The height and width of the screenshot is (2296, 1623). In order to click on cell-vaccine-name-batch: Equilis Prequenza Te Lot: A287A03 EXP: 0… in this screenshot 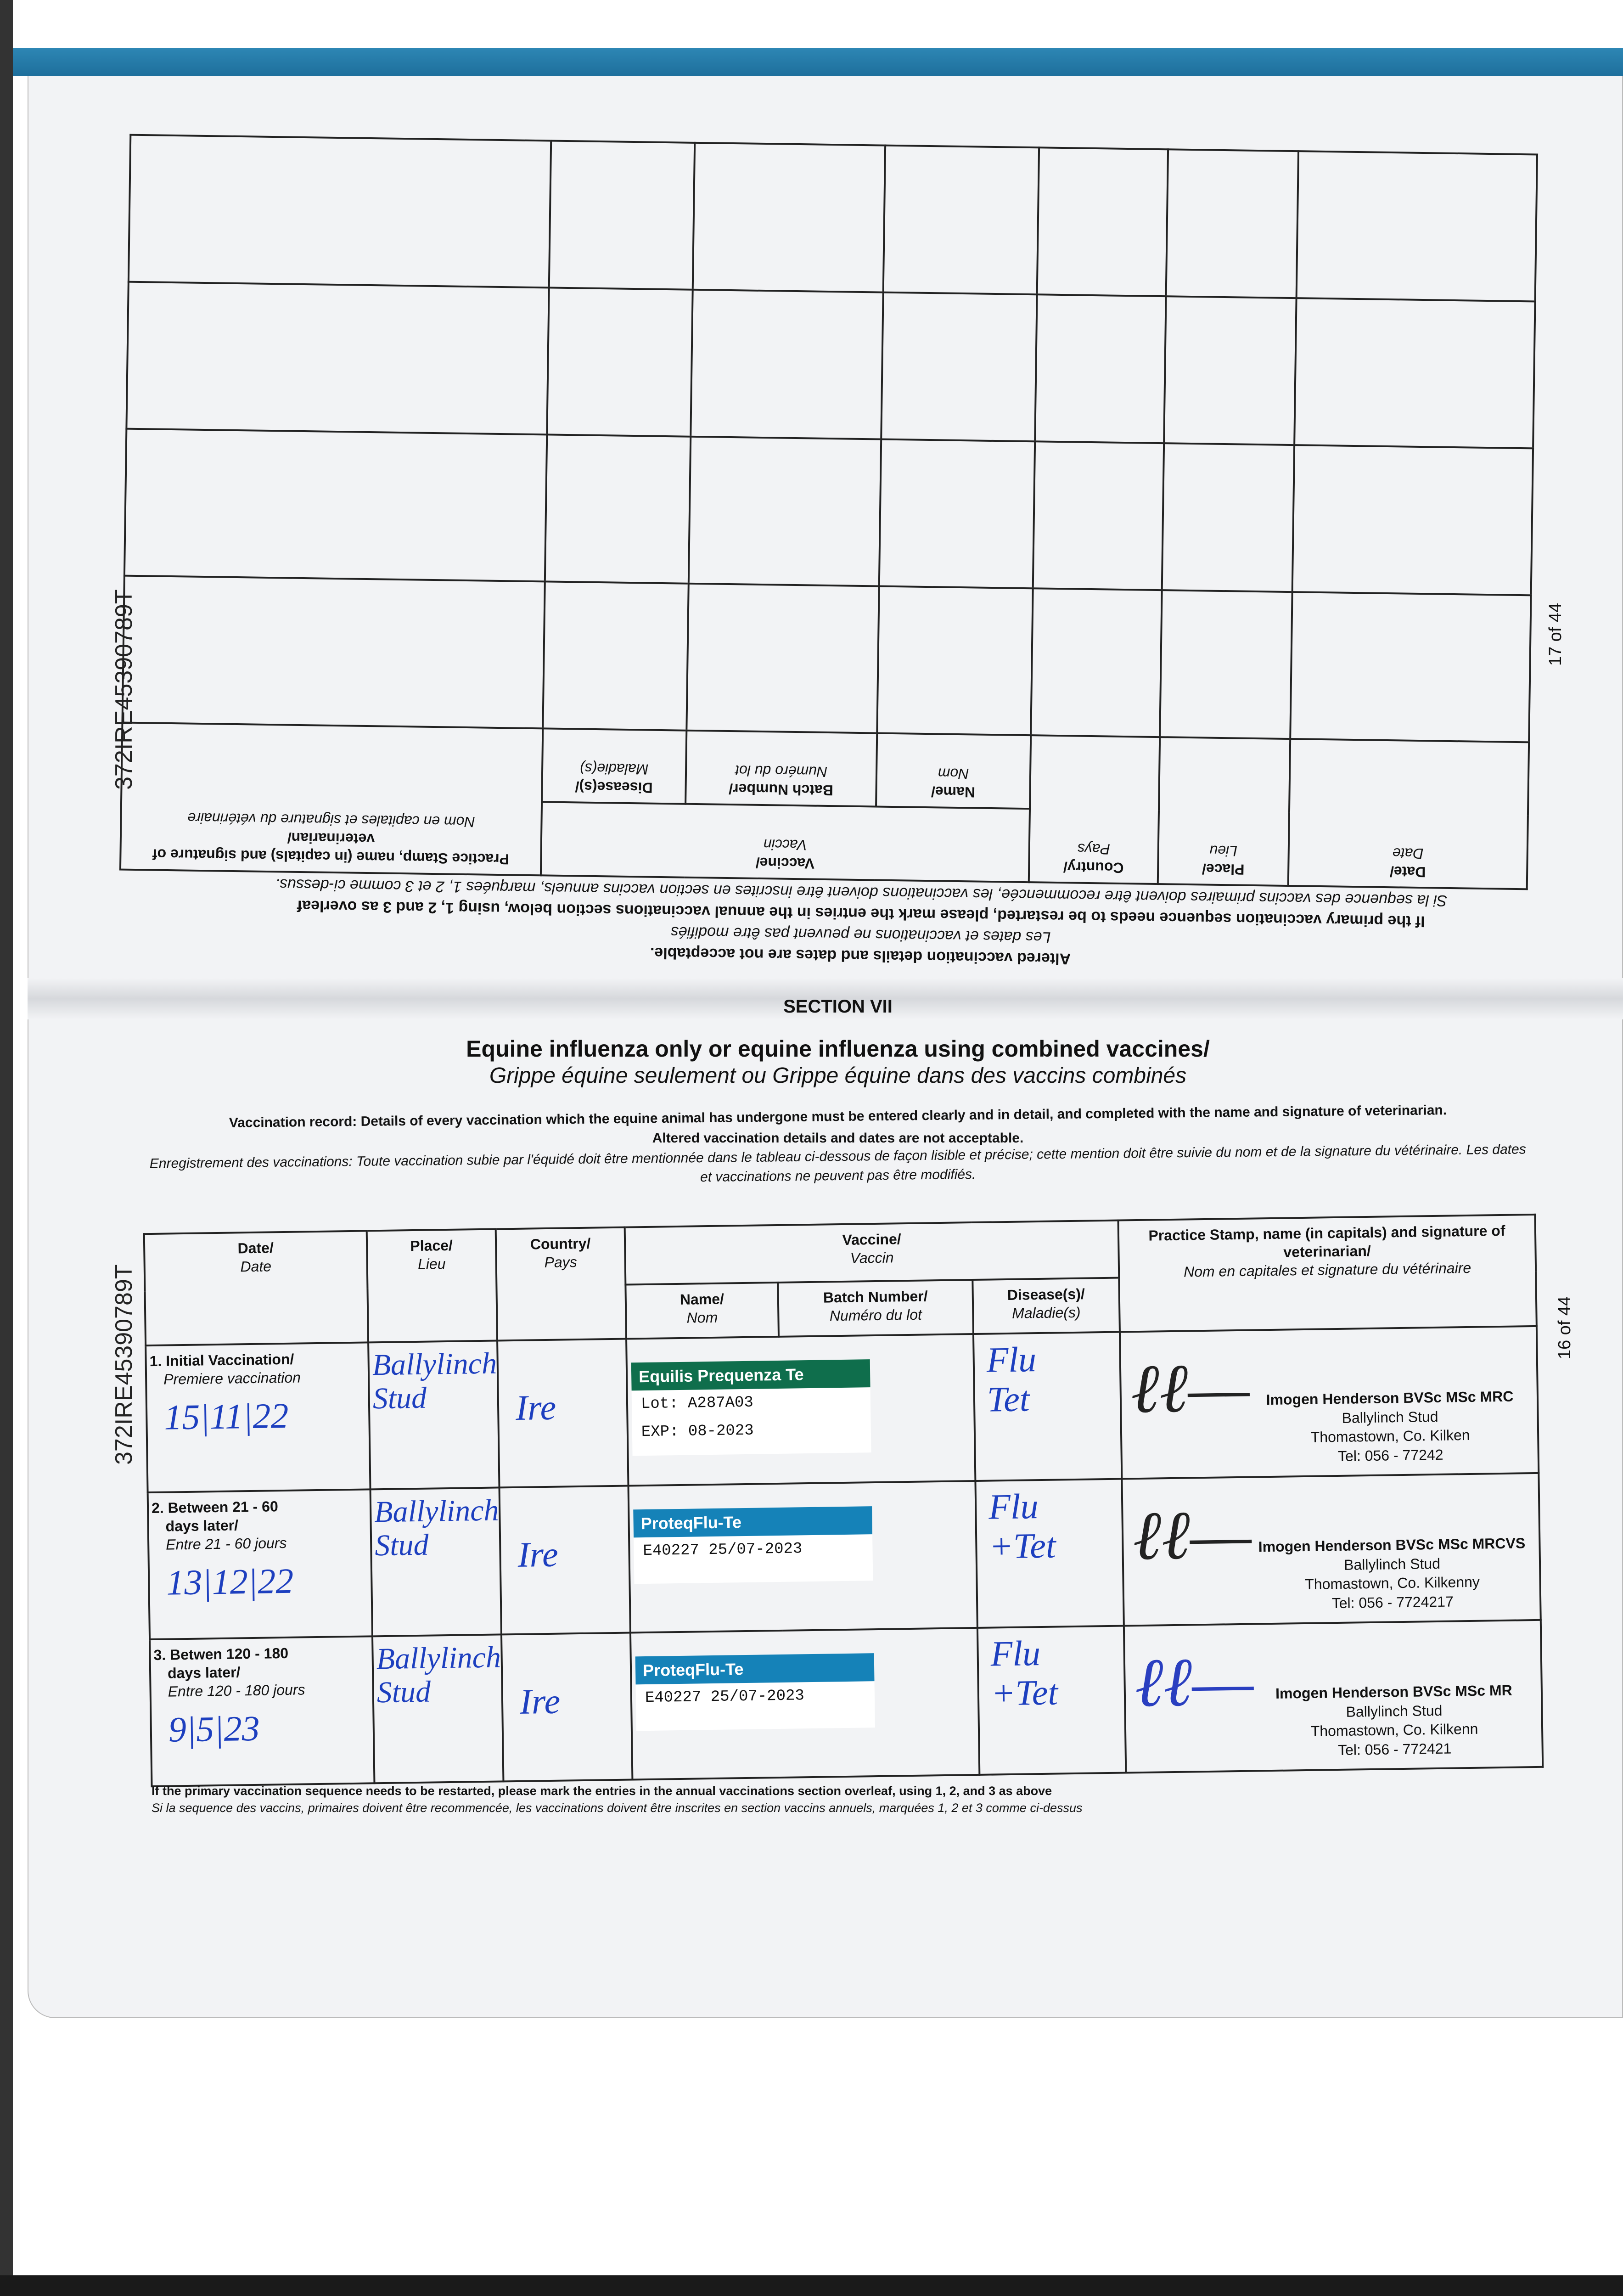, I will do `click(801, 1410)`.